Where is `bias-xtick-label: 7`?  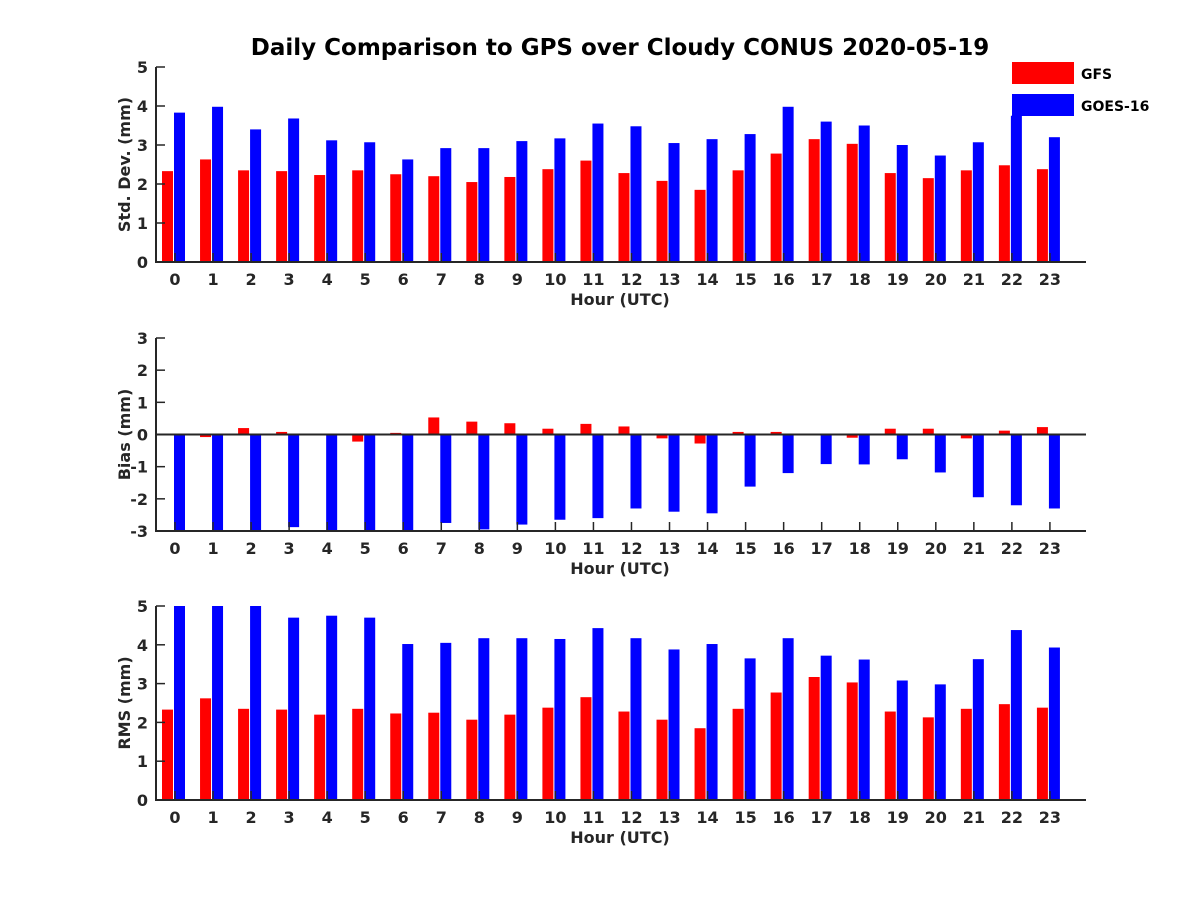 bias-xtick-label: 7 is located at coordinates (441, 548).